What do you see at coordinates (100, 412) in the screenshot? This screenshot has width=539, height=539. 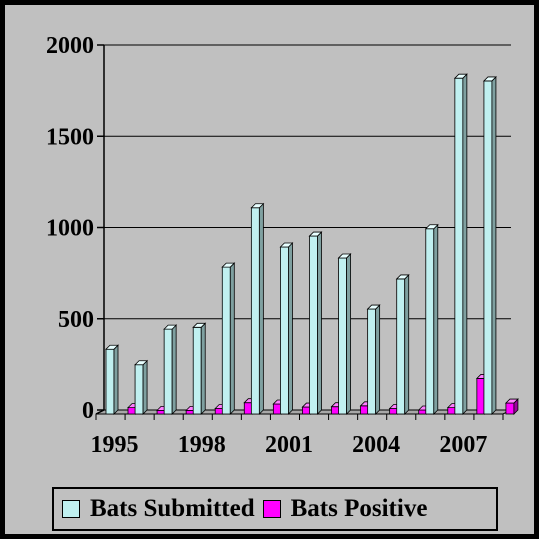 I see `axis-depth-edge` at bounding box center [100, 412].